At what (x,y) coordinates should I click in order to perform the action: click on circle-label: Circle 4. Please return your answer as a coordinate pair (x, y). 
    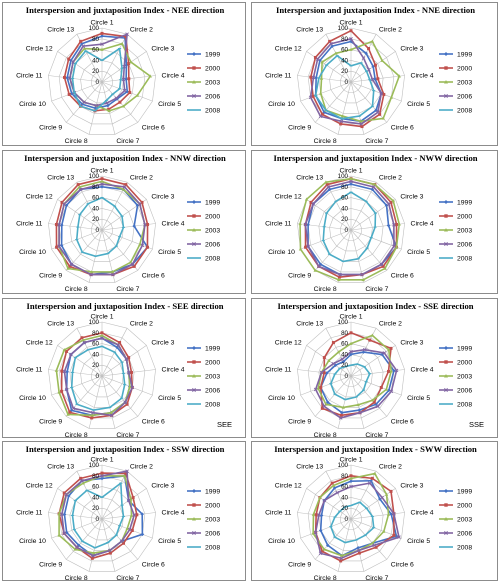
    Looking at the image, I should click on (422, 369).